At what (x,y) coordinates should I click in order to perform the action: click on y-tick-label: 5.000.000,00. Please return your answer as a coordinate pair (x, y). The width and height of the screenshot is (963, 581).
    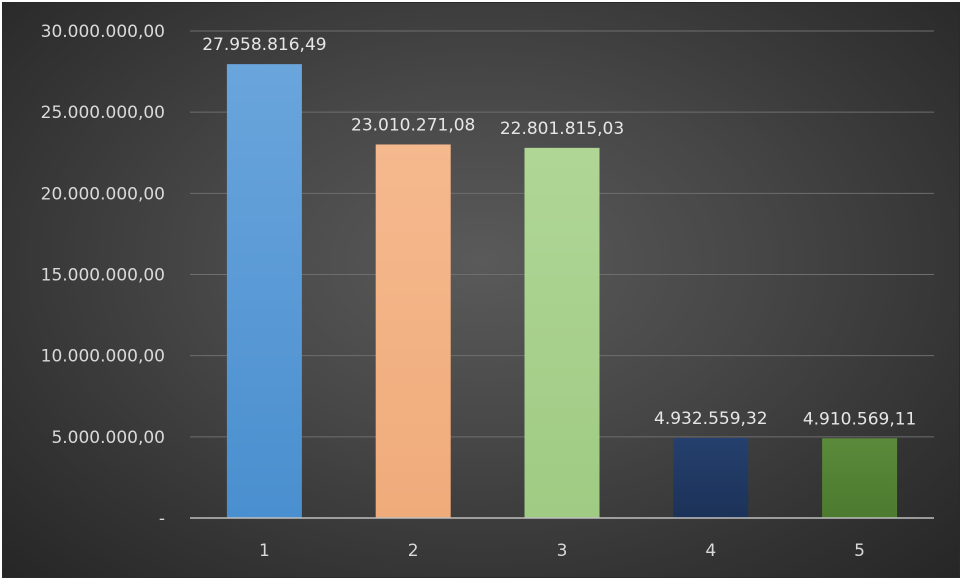
    Looking at the image, I should click on (108, 438).